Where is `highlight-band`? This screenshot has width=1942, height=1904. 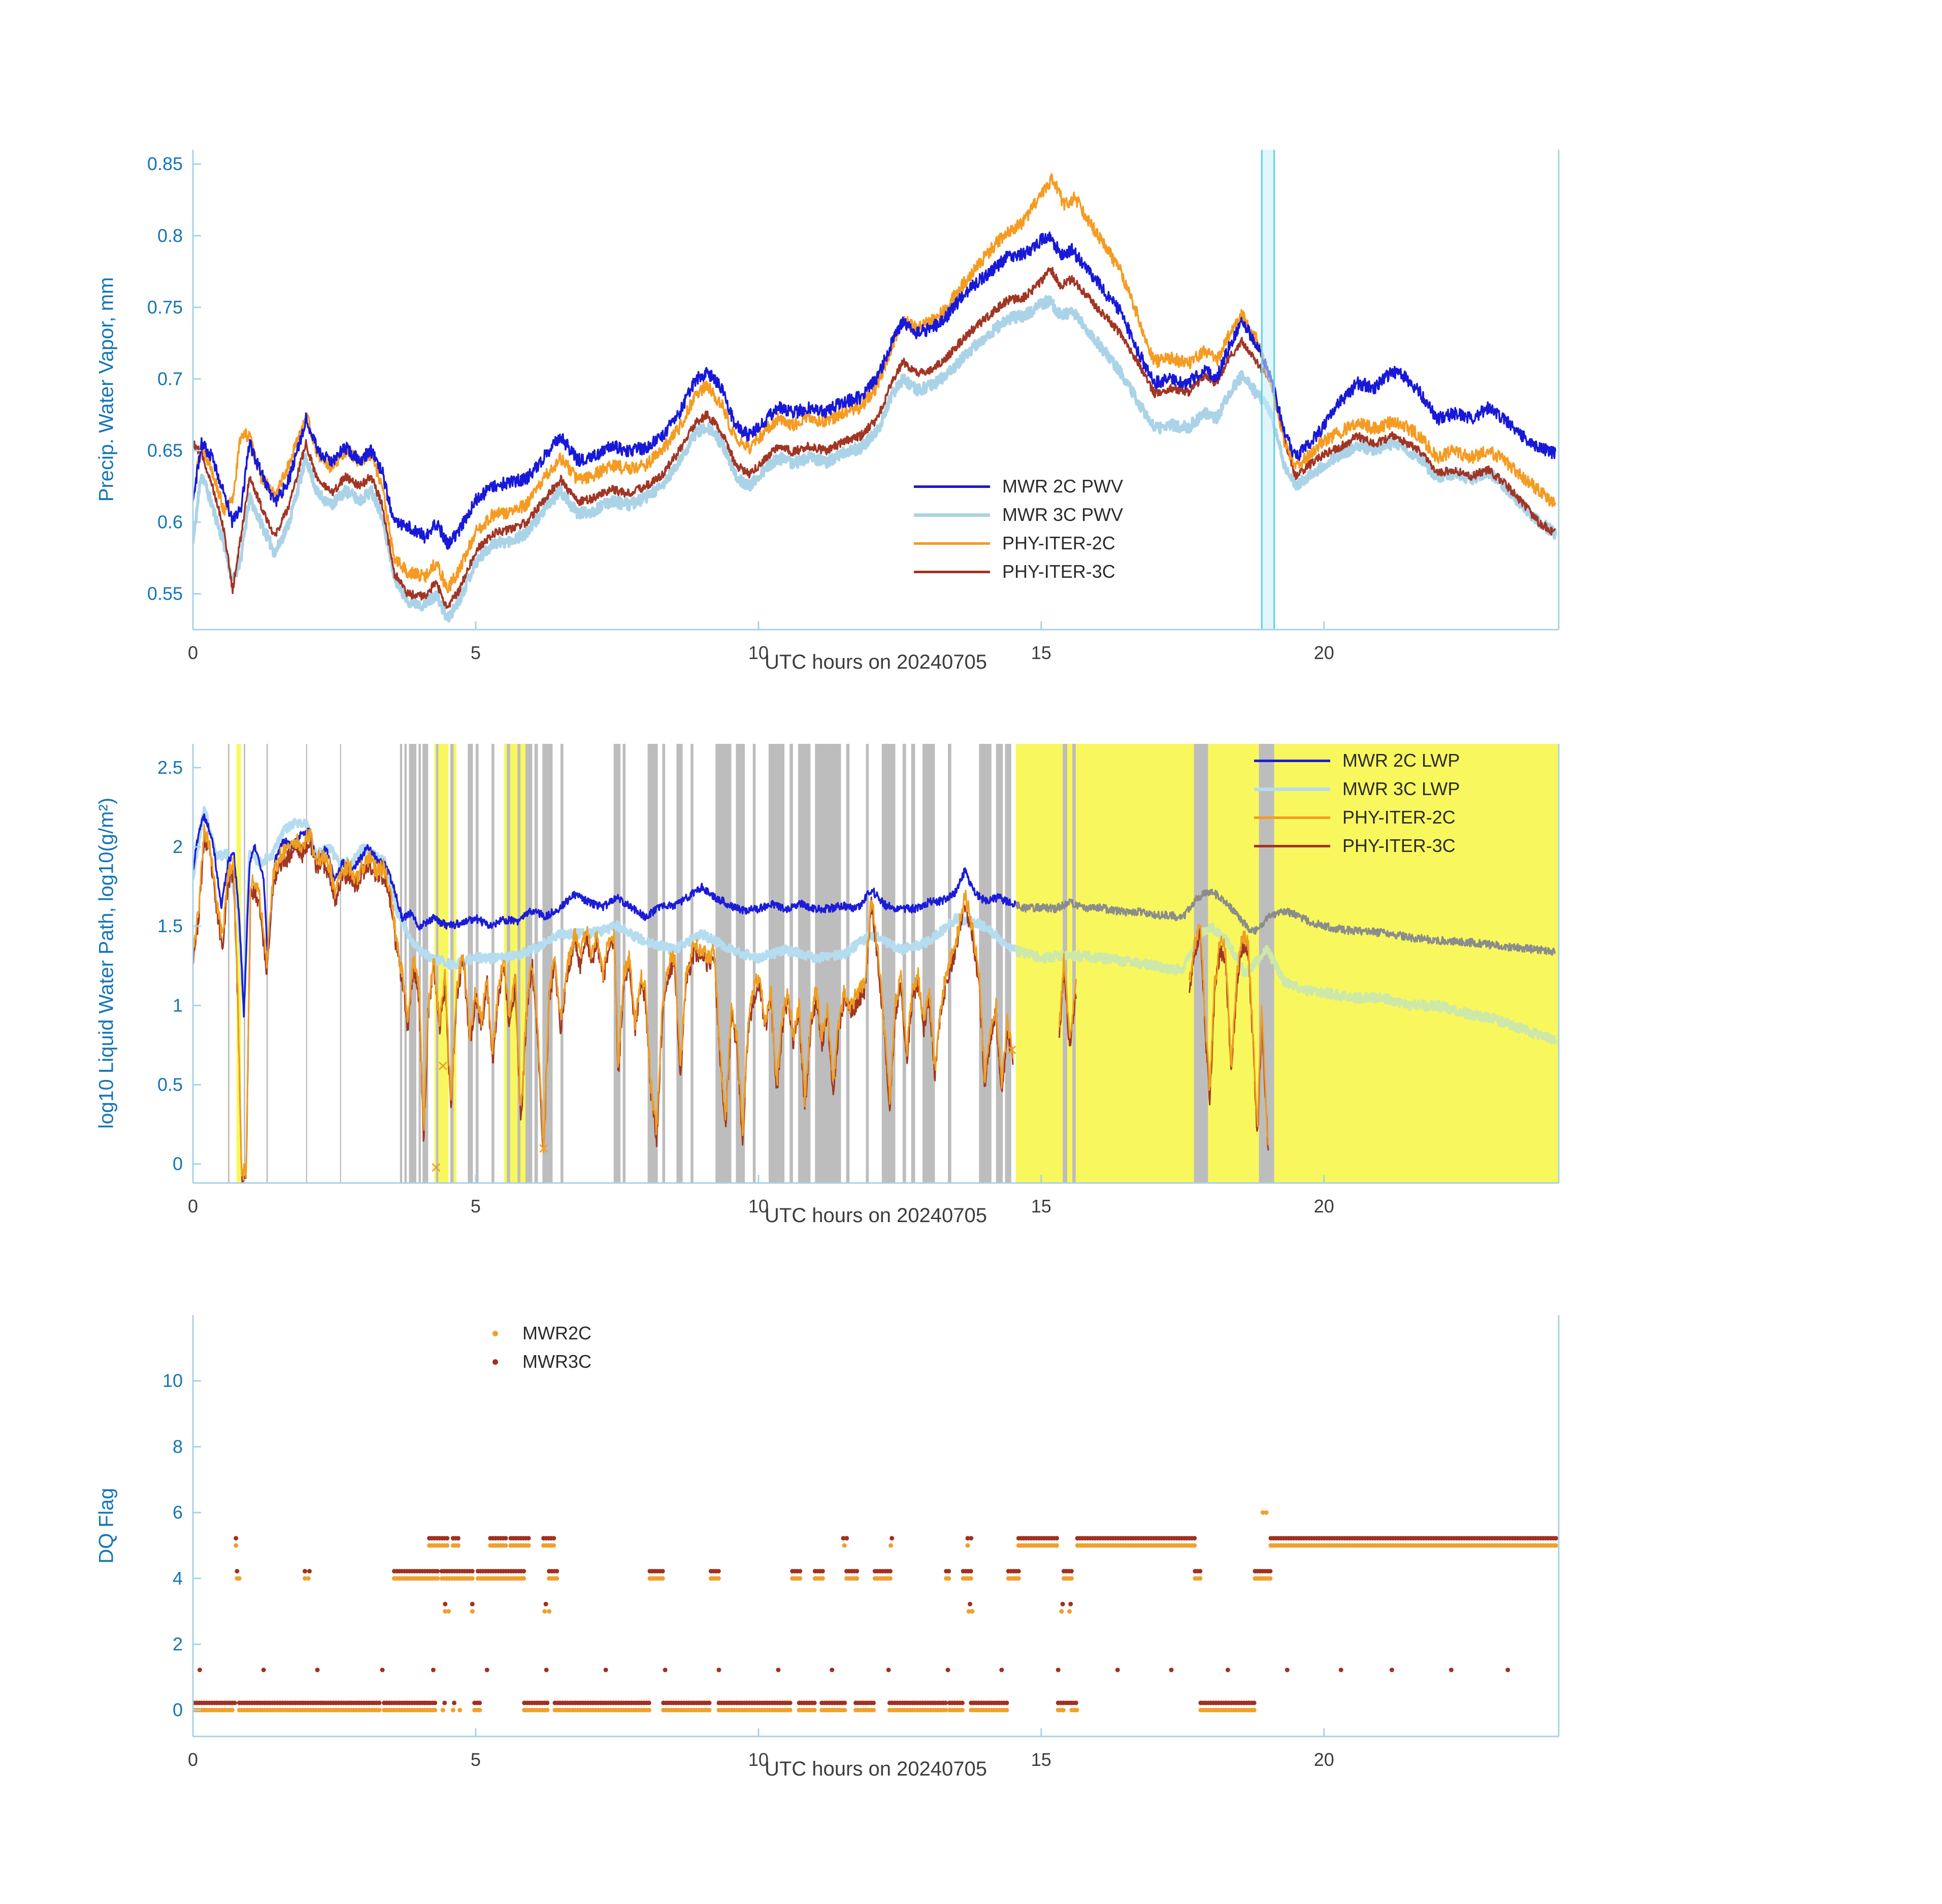 highlight-band is located at coordinates (1268, 390).